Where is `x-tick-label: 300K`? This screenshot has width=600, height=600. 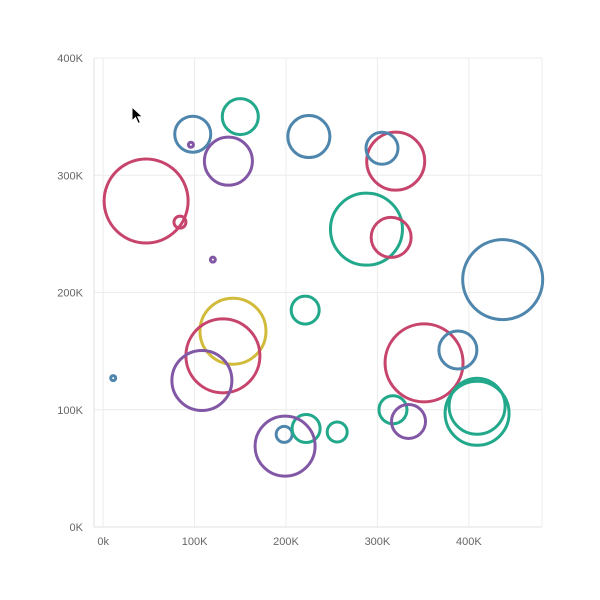
x-tick-label: 300K is located at coordinates (378, 542).